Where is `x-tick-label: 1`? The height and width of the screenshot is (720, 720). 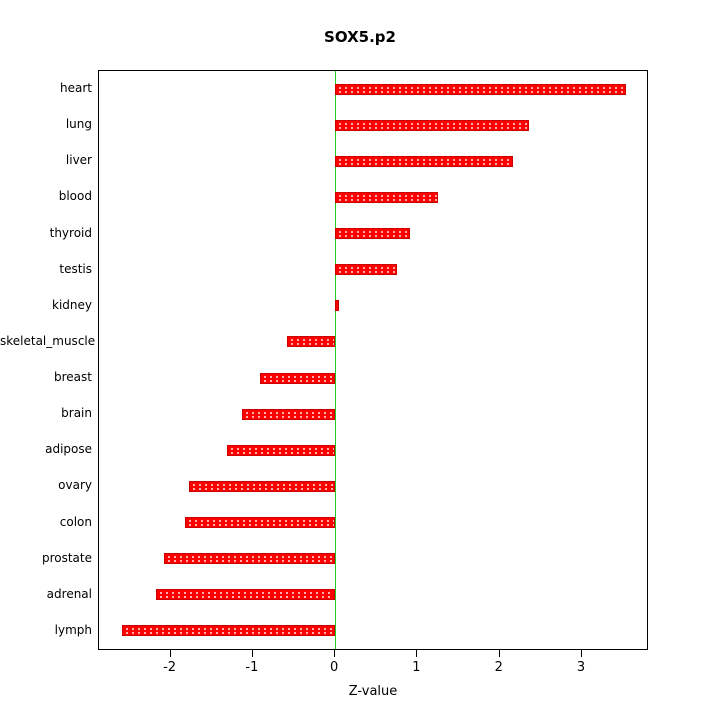
x-tick-label: 1 is located at coordinates (416, 667).